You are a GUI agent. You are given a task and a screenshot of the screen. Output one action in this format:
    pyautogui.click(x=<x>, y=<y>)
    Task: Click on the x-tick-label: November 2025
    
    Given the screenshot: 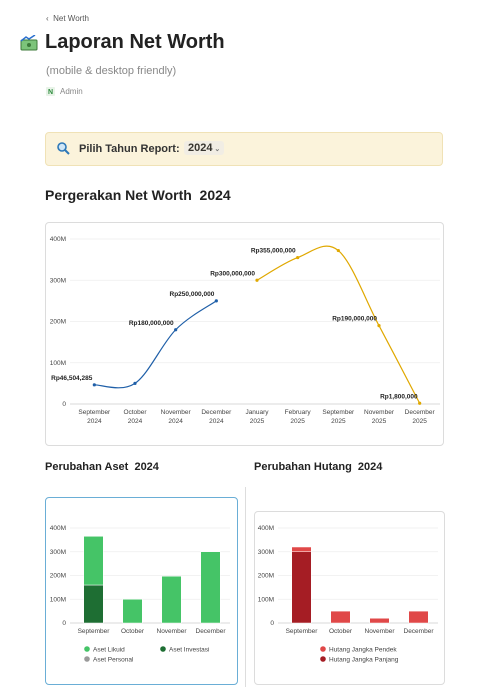 What is the action you would take?
    pyautogui.click(x=379, y=417)
    